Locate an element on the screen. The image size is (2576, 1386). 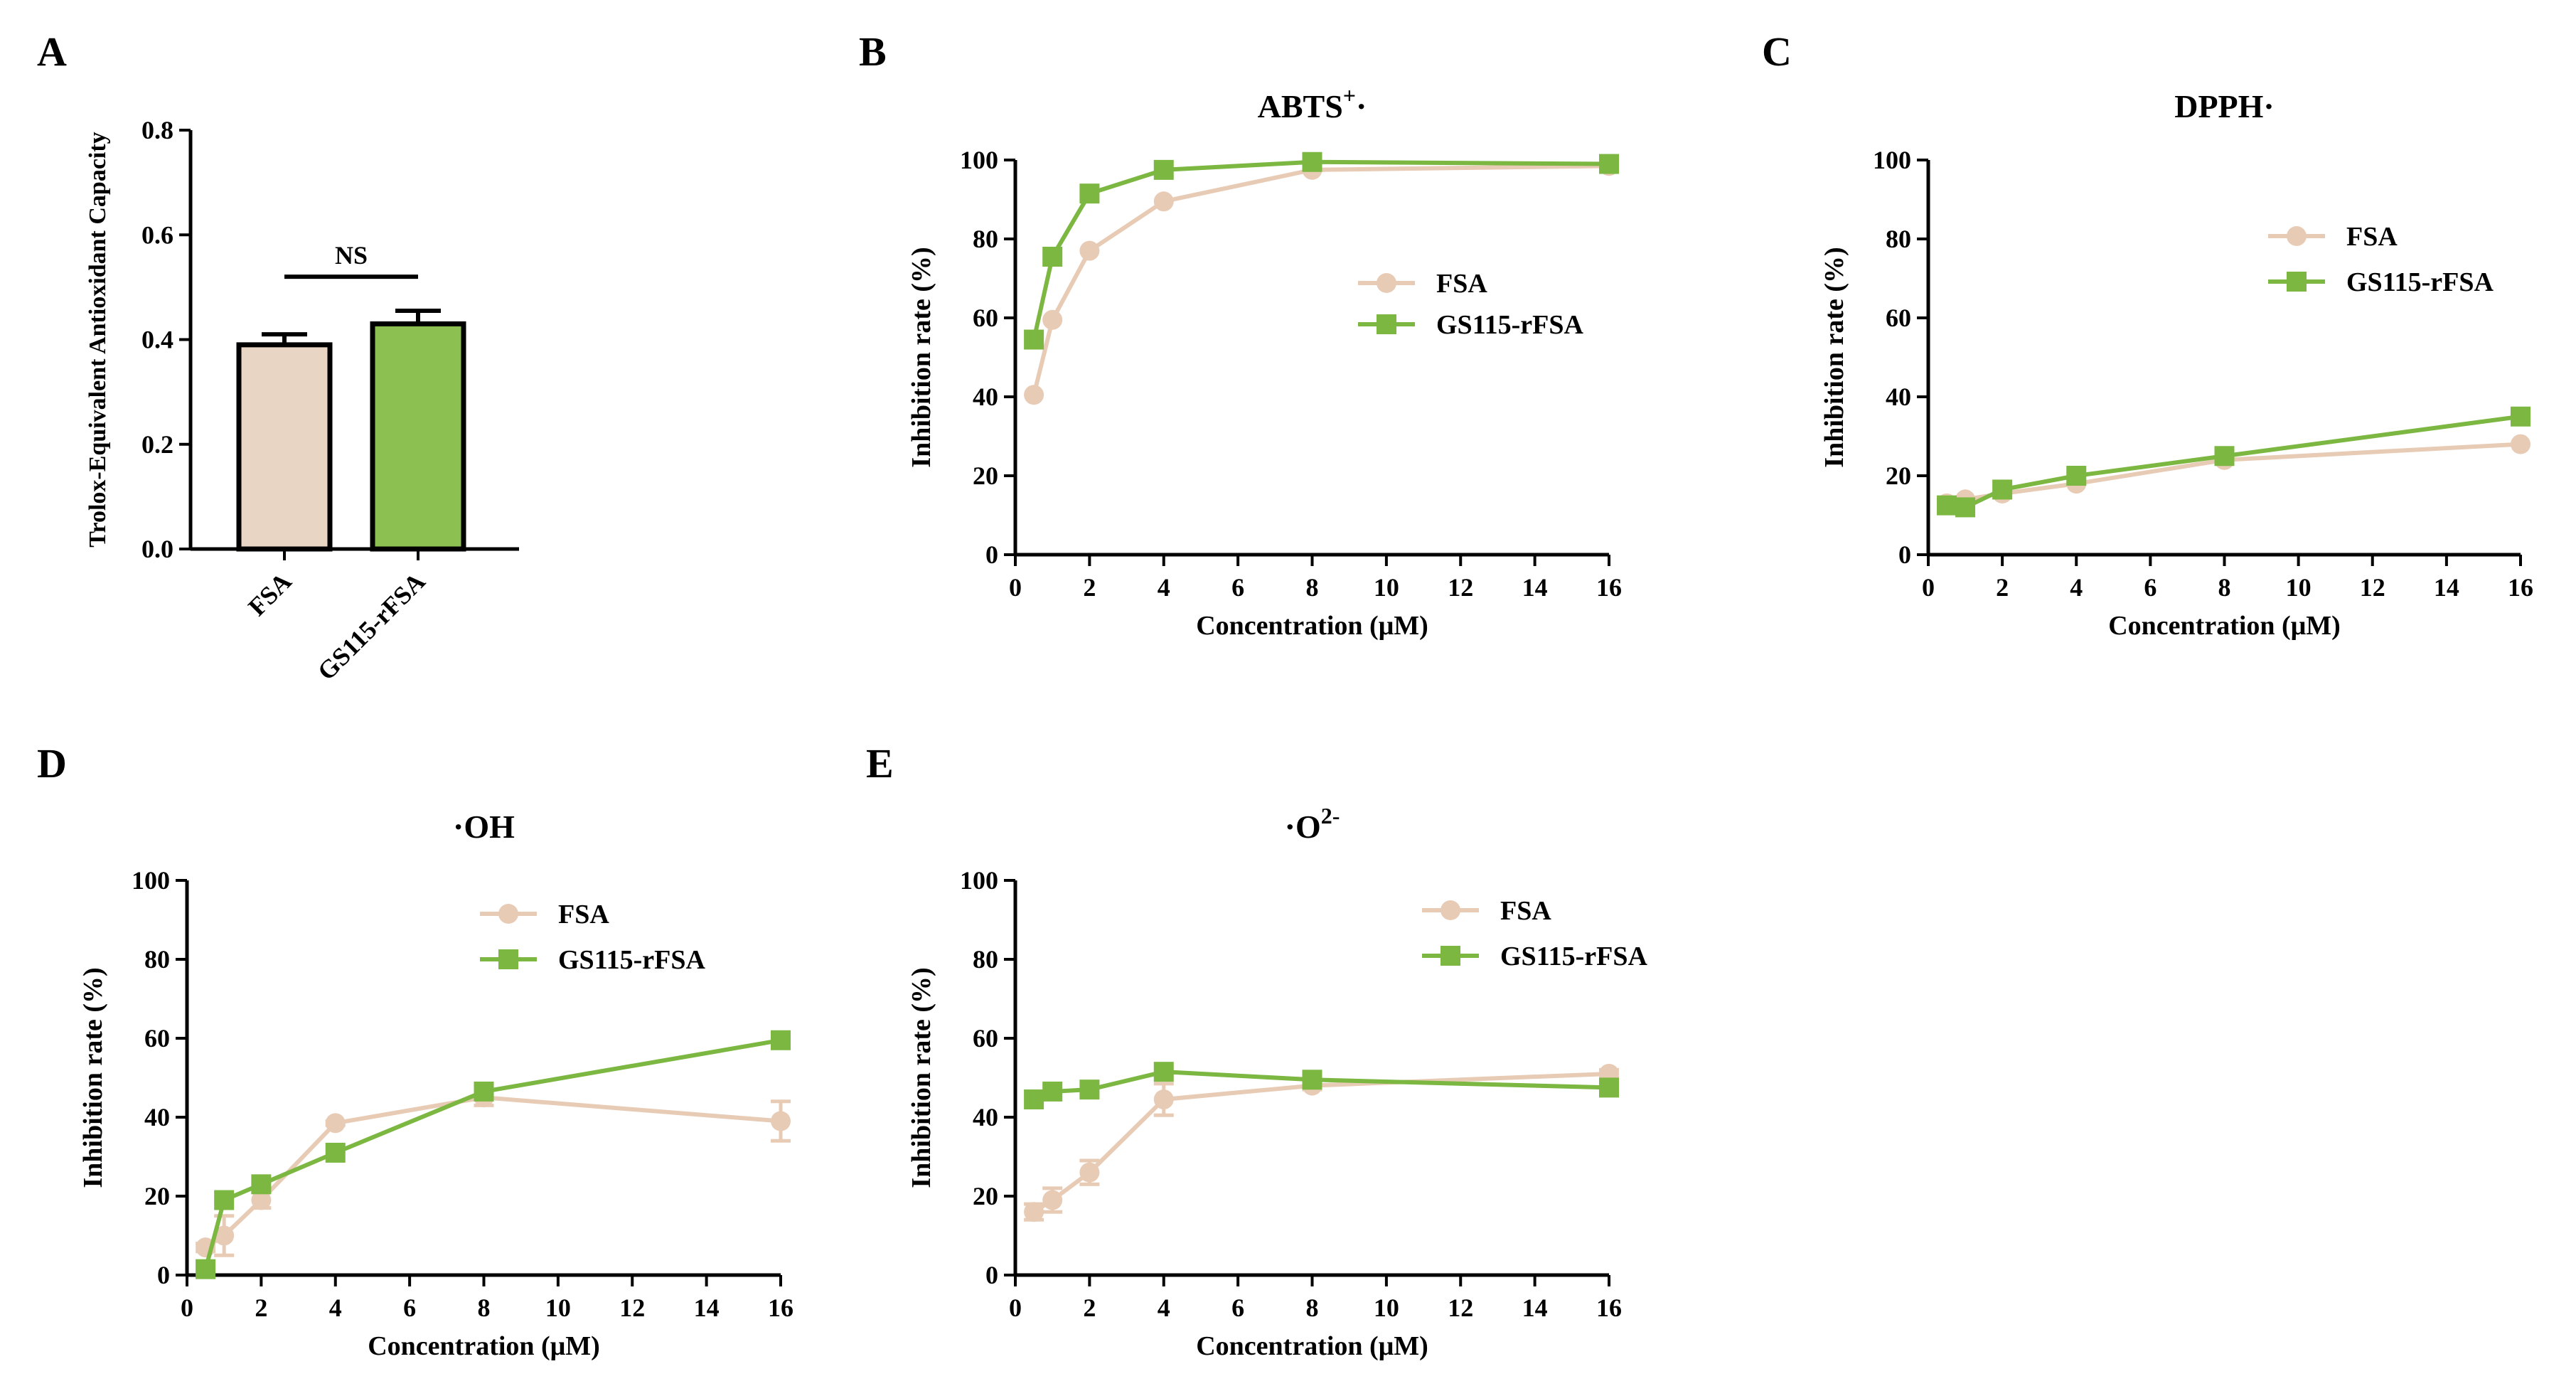
panel-label: E is located at coordinates (880, 763).